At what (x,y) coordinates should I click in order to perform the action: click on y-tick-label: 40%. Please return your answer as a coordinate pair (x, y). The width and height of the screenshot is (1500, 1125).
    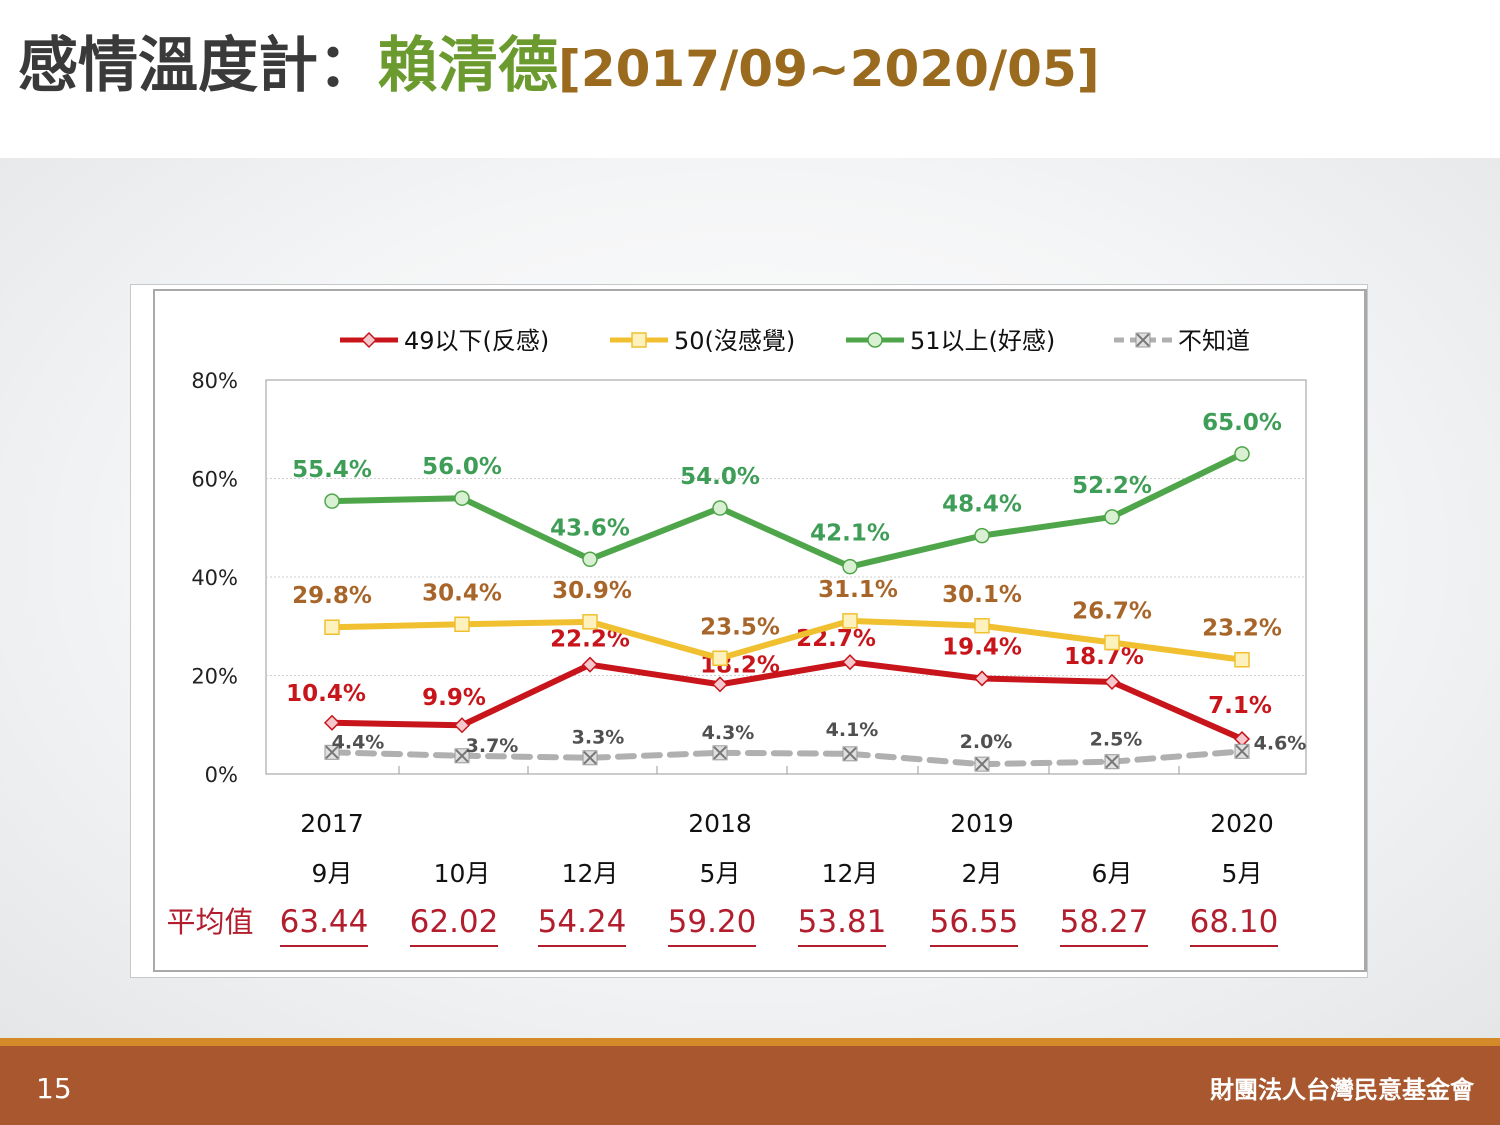
    Looking at the image, I should click on (214, 578).